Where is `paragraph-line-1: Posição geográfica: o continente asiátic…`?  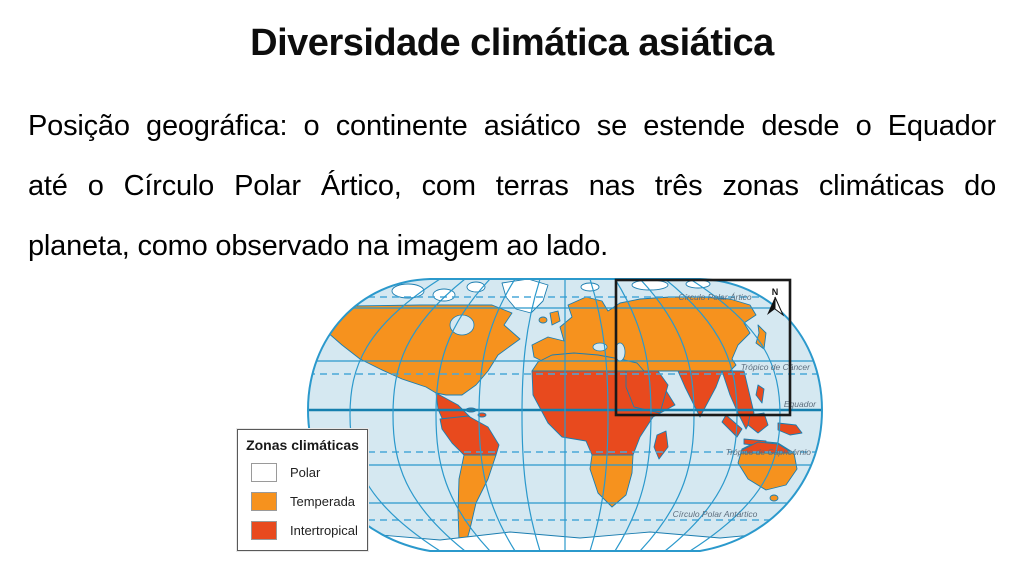
paragraph-line-1: Posição geográfica: o continente asiátic… is located at coordinates (512, 126).